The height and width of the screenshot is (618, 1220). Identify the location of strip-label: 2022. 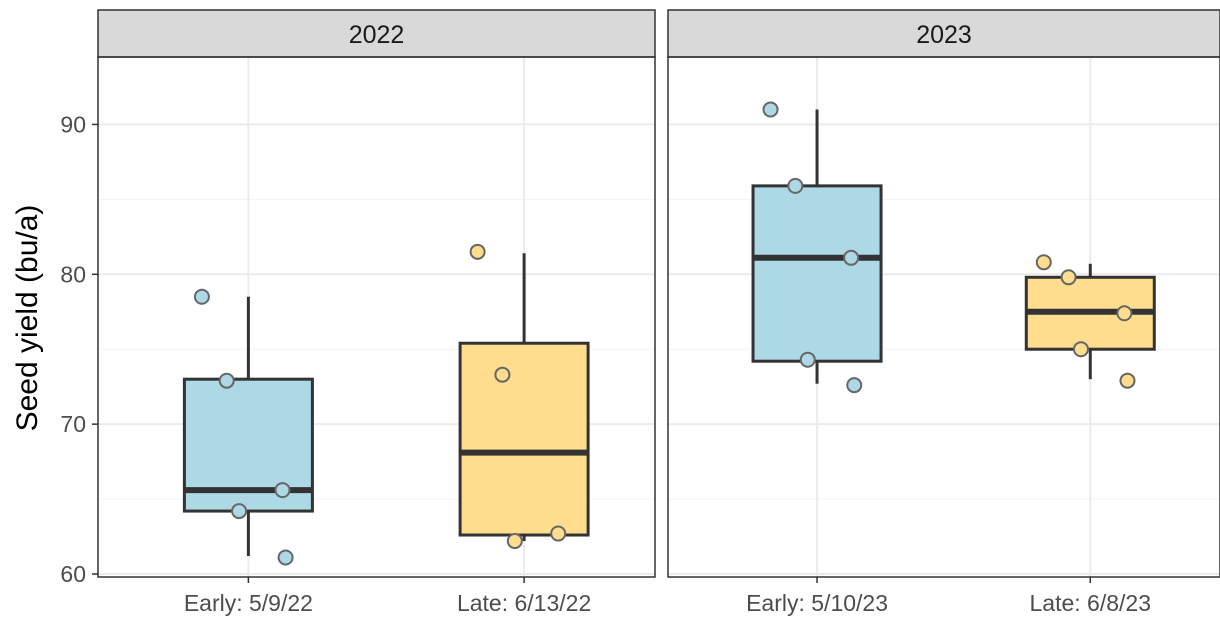
(377, 35).